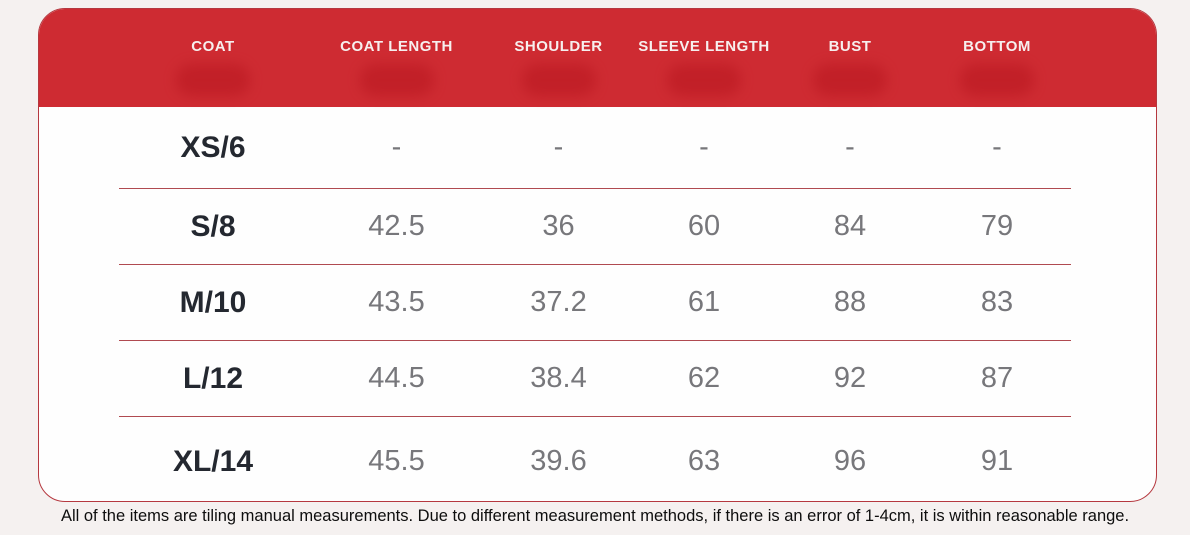 The width and height of the screenshot is (1190, 535). I want to click on value-cell: 39.6, so click(558, 461).